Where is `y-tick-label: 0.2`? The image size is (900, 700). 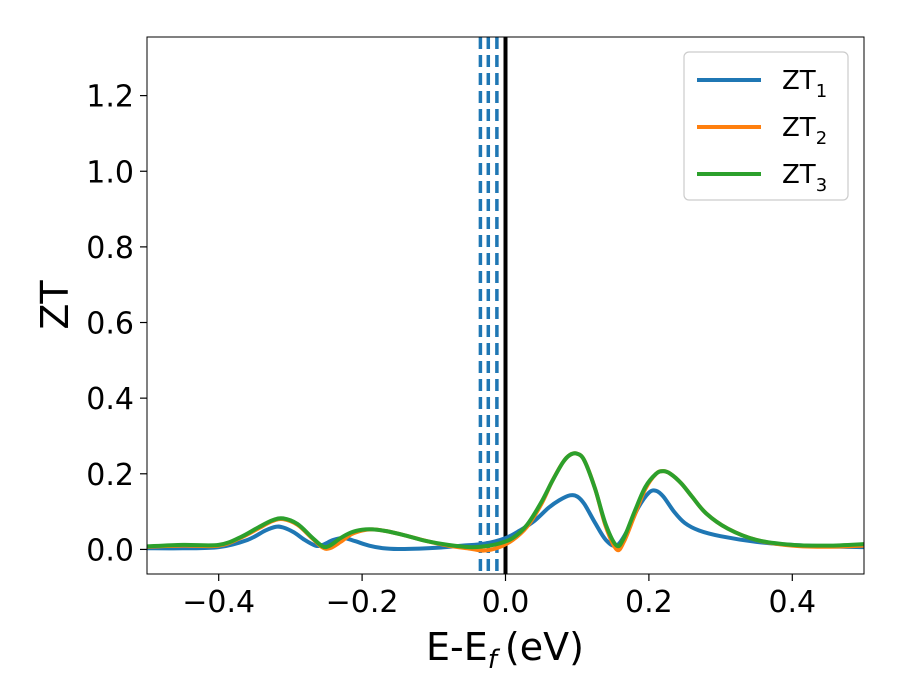
y-tick-label: 0.2 is located at coordinates (110, 475).